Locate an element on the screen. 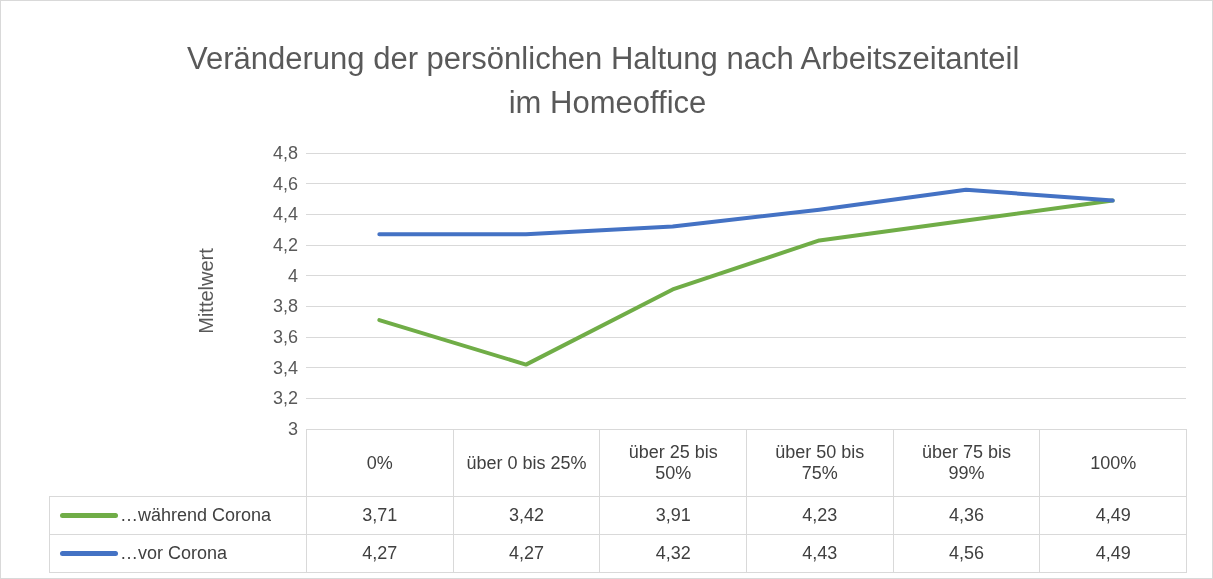 The width and height of the screenshot is (1213, 579). data-label: 4,43 is located at coordinates (820, 553).